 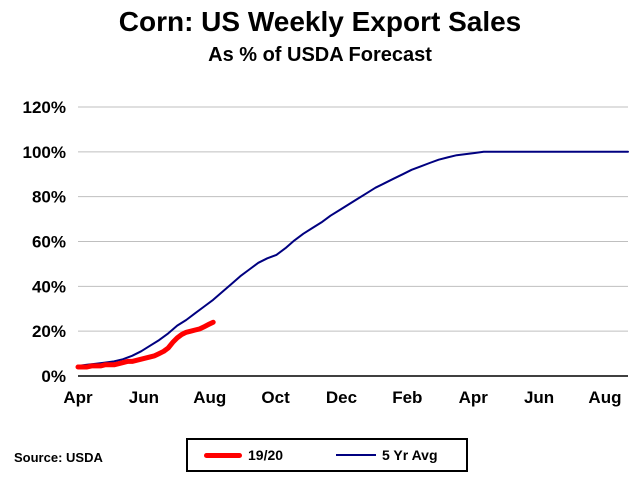 What do you see at coordinates (407, 397) in the screenshot?
I see `x-tick-label: Feb` at bounding box center [407, 397].